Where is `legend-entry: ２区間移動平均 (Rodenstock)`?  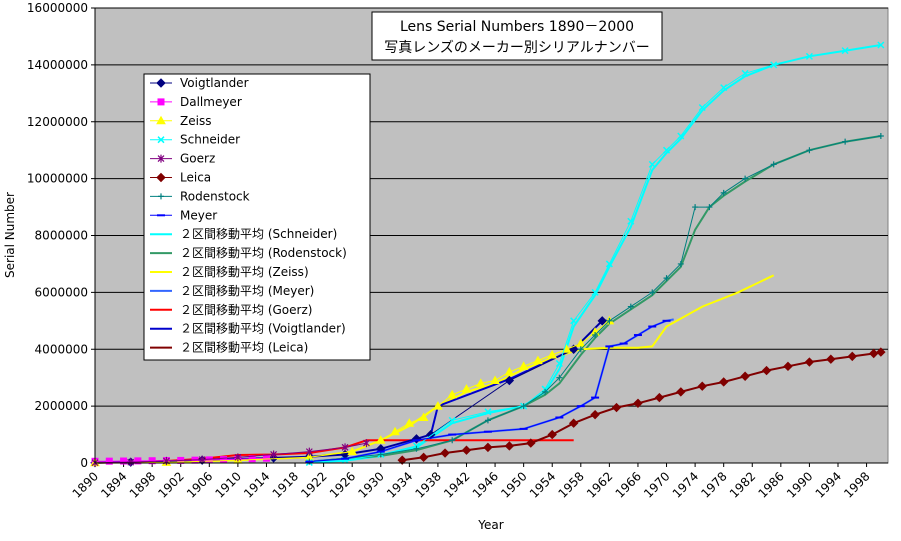
legend-entry: ２区間移動平均 (Rodenstock) is located at coordinates (248, 253).